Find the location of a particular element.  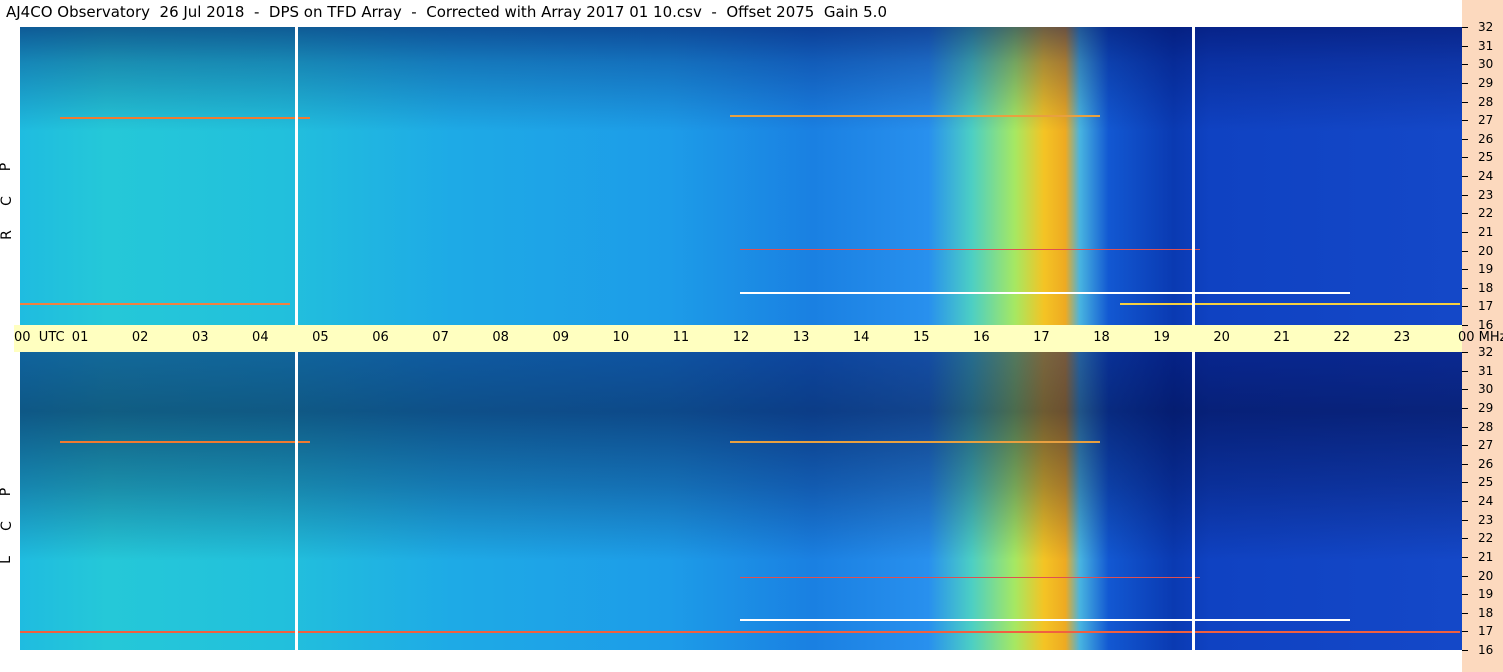

freq-label: 32 is located at coordinates (1486, 27).